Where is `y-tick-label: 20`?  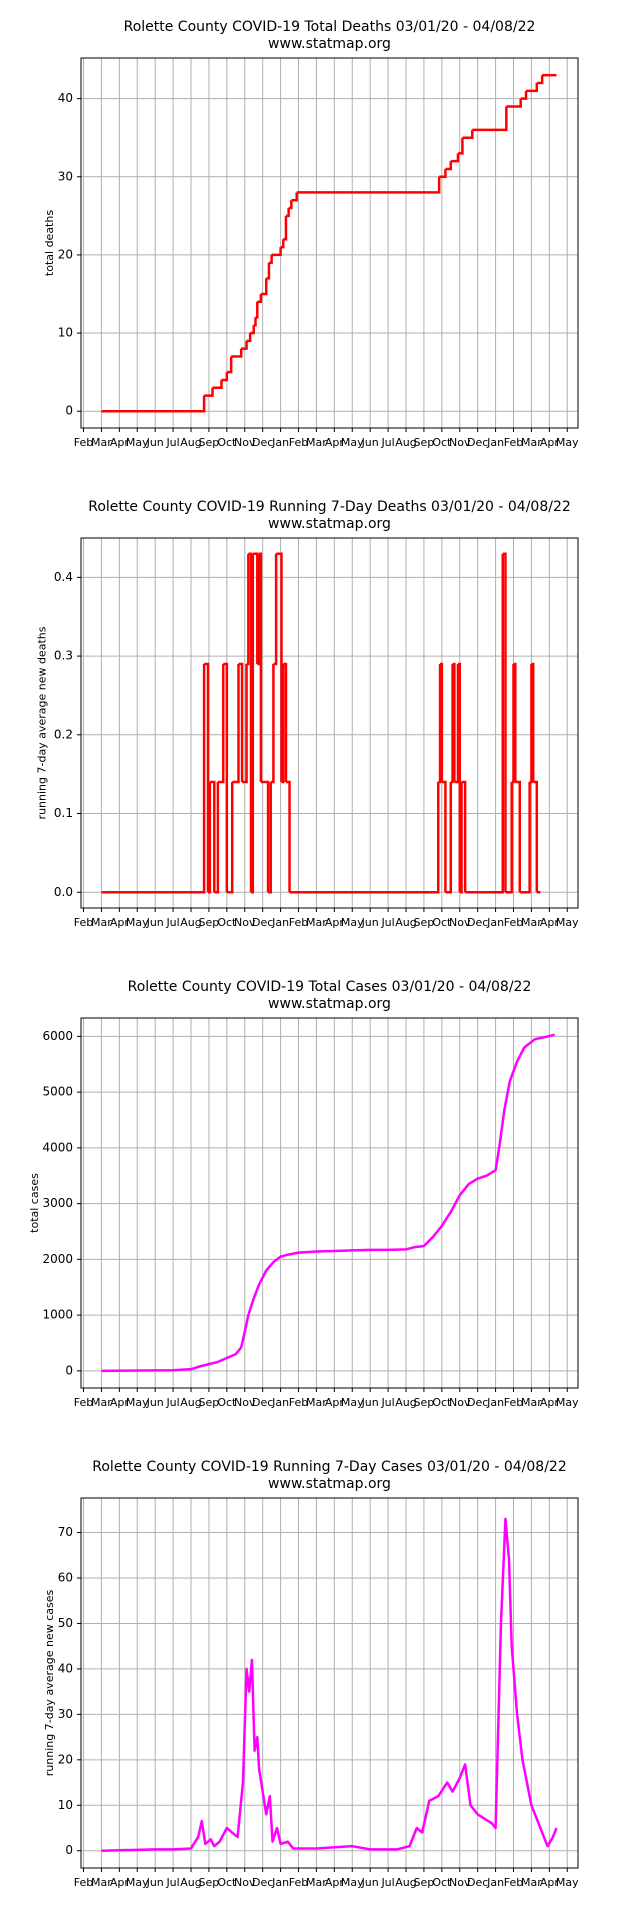 y-tick-label: 20 is located at coordinates (65, 254).